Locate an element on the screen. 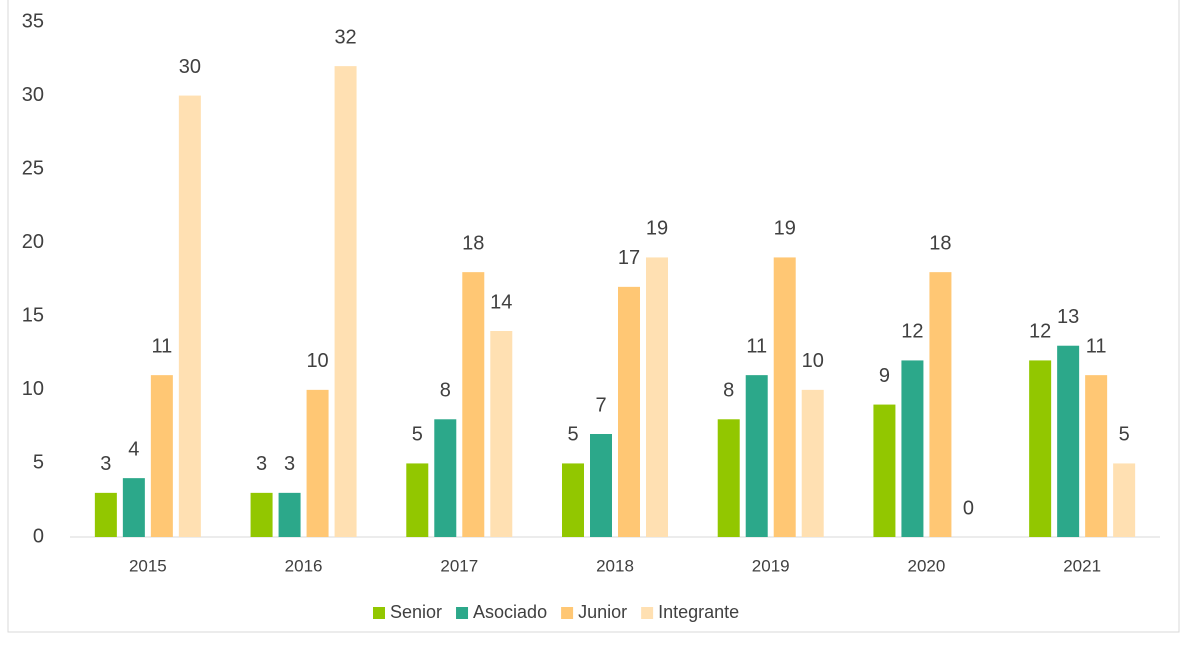  data-label: 7 is located at coordinates (600, 405).